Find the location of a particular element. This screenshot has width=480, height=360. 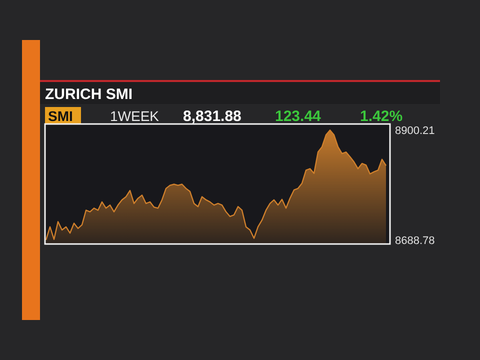

annotation: 8,831.88 is located at coordinates (212, 116).